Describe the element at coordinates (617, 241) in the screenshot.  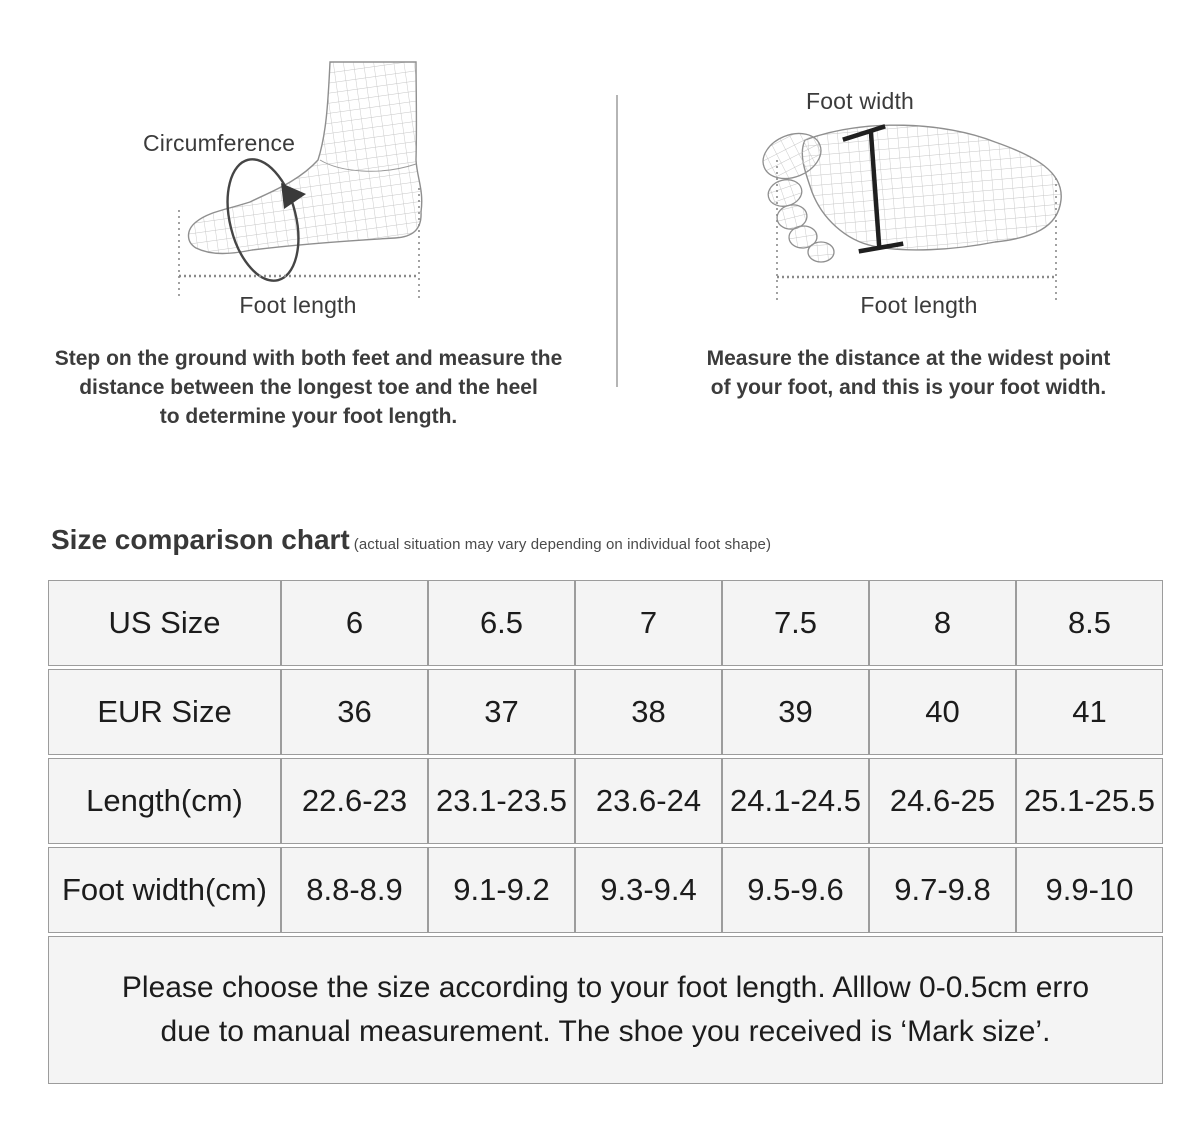
I see `section-divider` at that location.